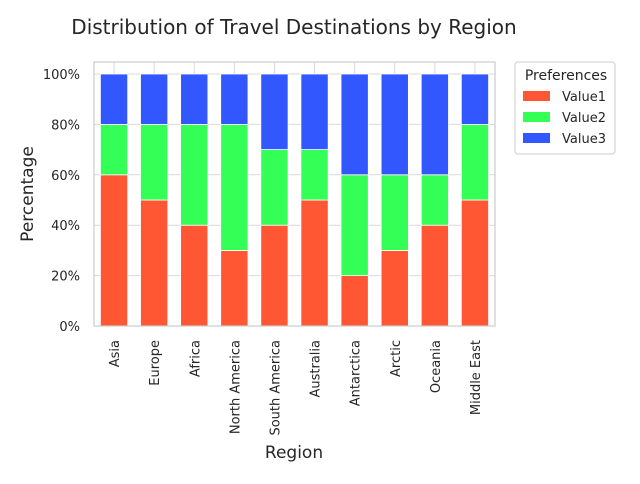 The height and width of the screenshot is (484, 640). Describe the element at coordinates (474, 162) in the screenshot. I see `bar-value2-middle-east` at that location.